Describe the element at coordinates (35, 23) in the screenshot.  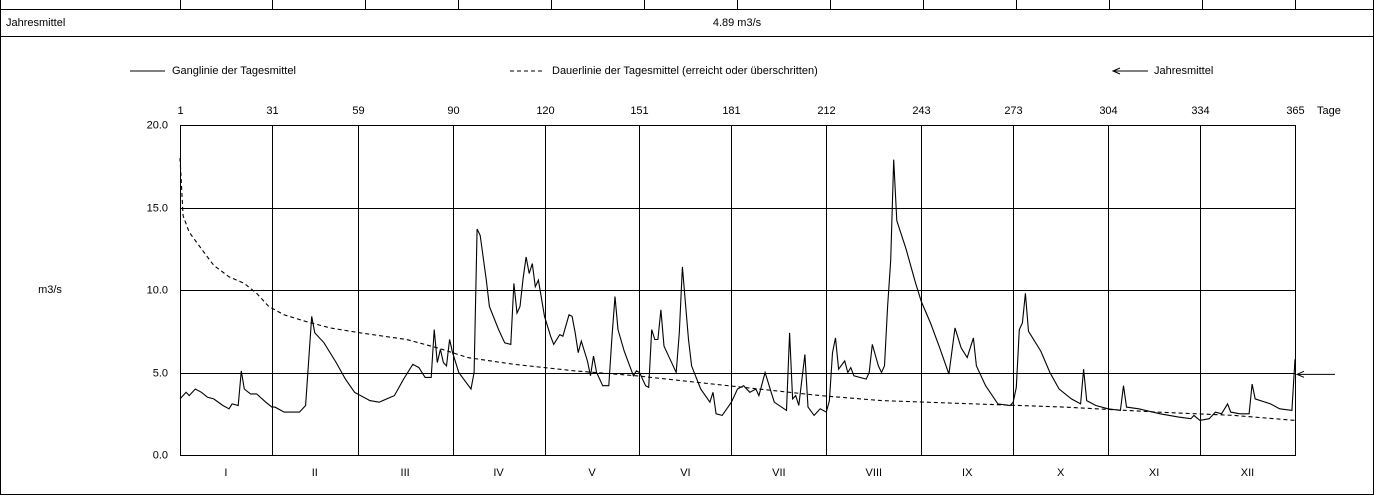
I see `row-label: Jahresmittel` at that location.